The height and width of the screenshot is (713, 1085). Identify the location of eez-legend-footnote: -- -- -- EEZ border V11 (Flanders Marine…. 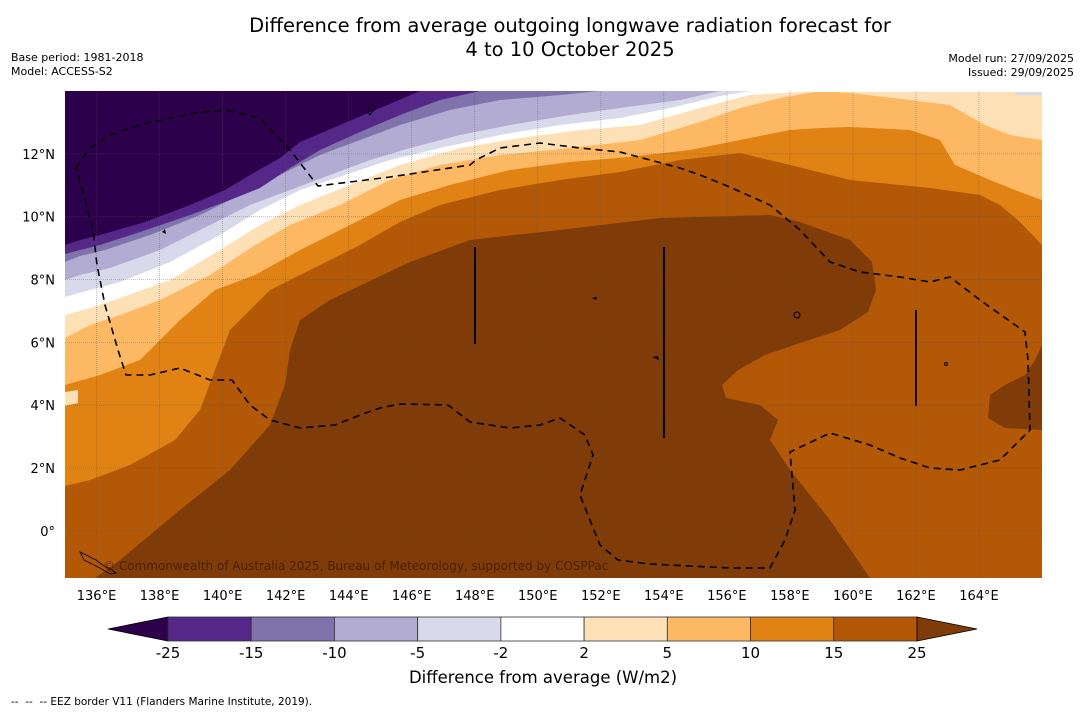
(162, 702).